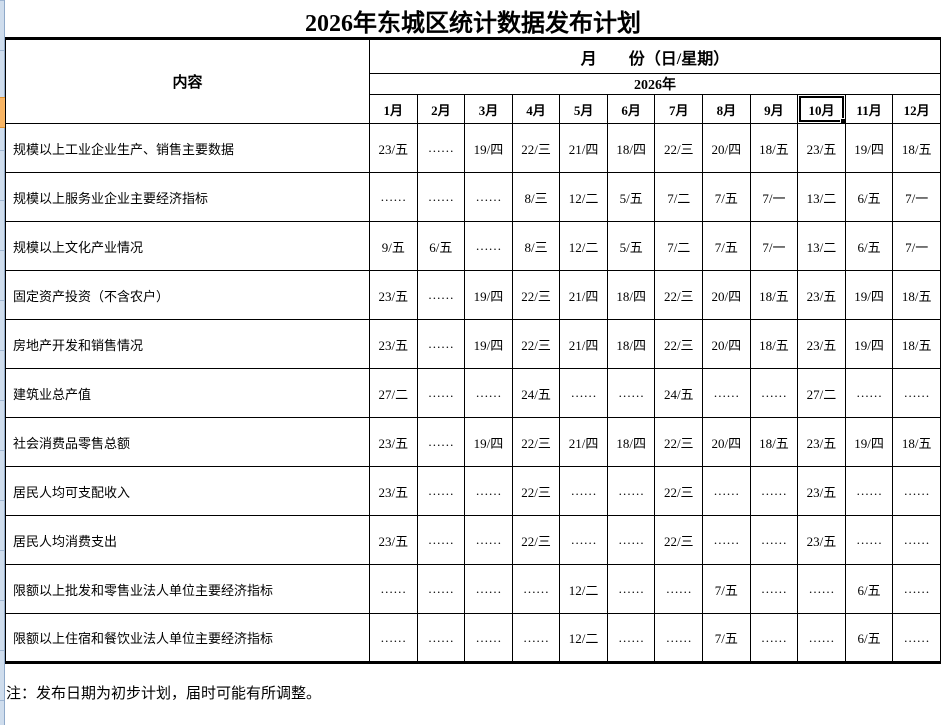 This screenshot has width=944, height=725. Describe the element at coordinates (187, 81) in the screenshot. I see `content-column-header: 内容` at that location.